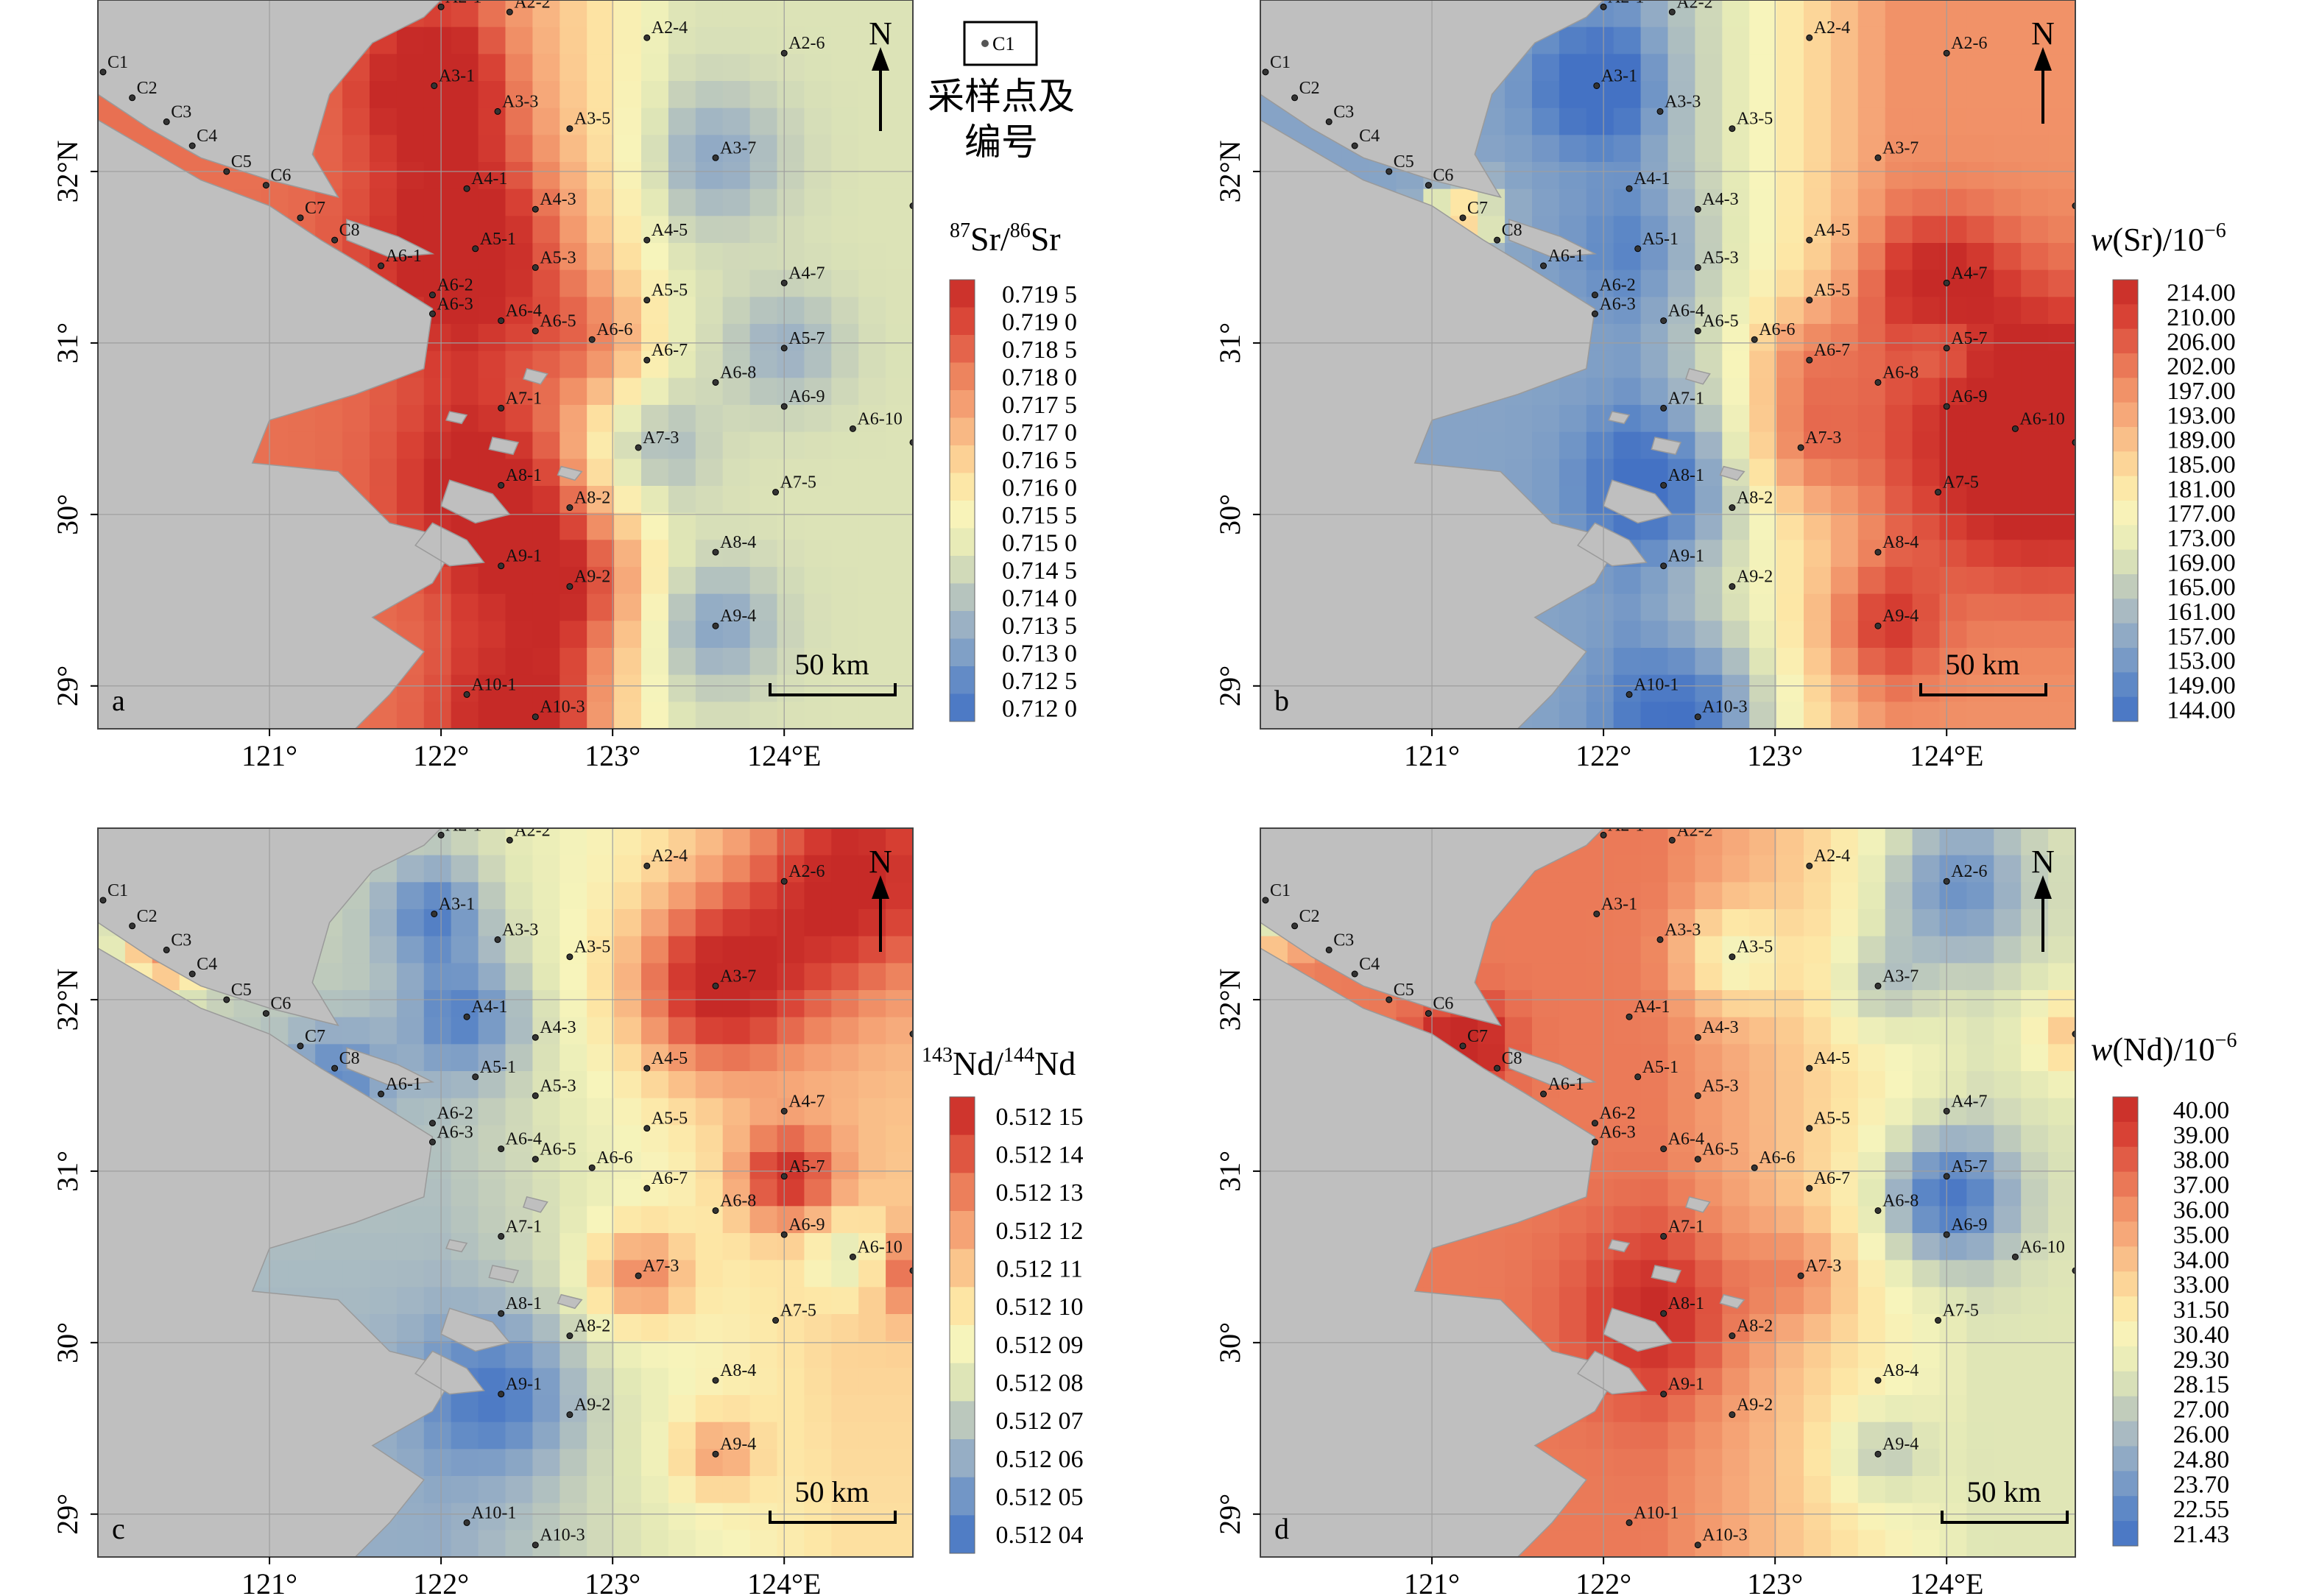 The image size is (2319, 1596). What do you see at coordinates (457, 75) in the screenshot?
I see `station-label: A3-1` at bounding box center [457, 75].